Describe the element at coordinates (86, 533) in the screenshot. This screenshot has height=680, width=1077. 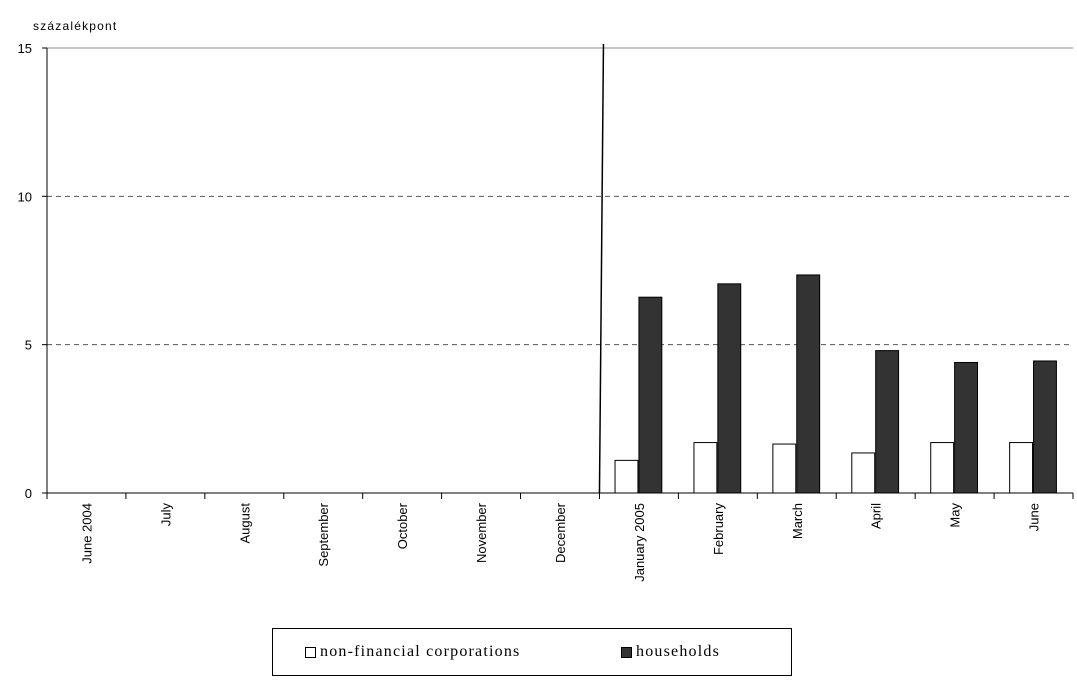
I see `x-tick-label: June 2004` at that location.